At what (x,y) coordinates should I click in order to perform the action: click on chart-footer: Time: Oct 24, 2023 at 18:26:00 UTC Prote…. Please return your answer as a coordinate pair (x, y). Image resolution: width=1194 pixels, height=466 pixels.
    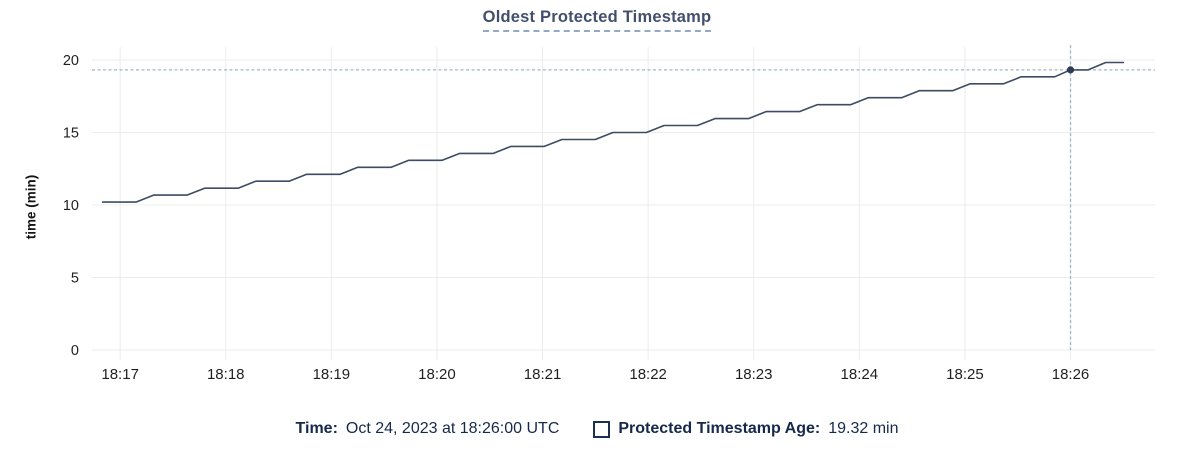
    Looking at the image, I should click on (597, 429).